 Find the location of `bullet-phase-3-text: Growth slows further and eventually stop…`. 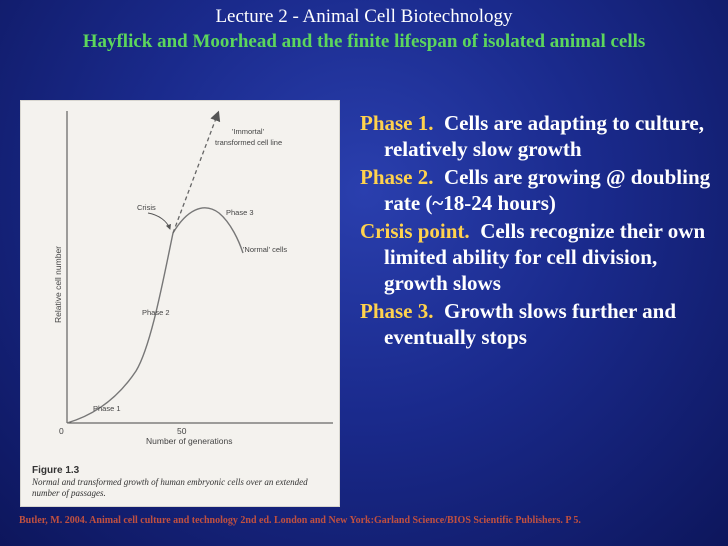

bullet-phase-3-text: Growth slows further and eventually stop… is located at coordinates (530, 324).